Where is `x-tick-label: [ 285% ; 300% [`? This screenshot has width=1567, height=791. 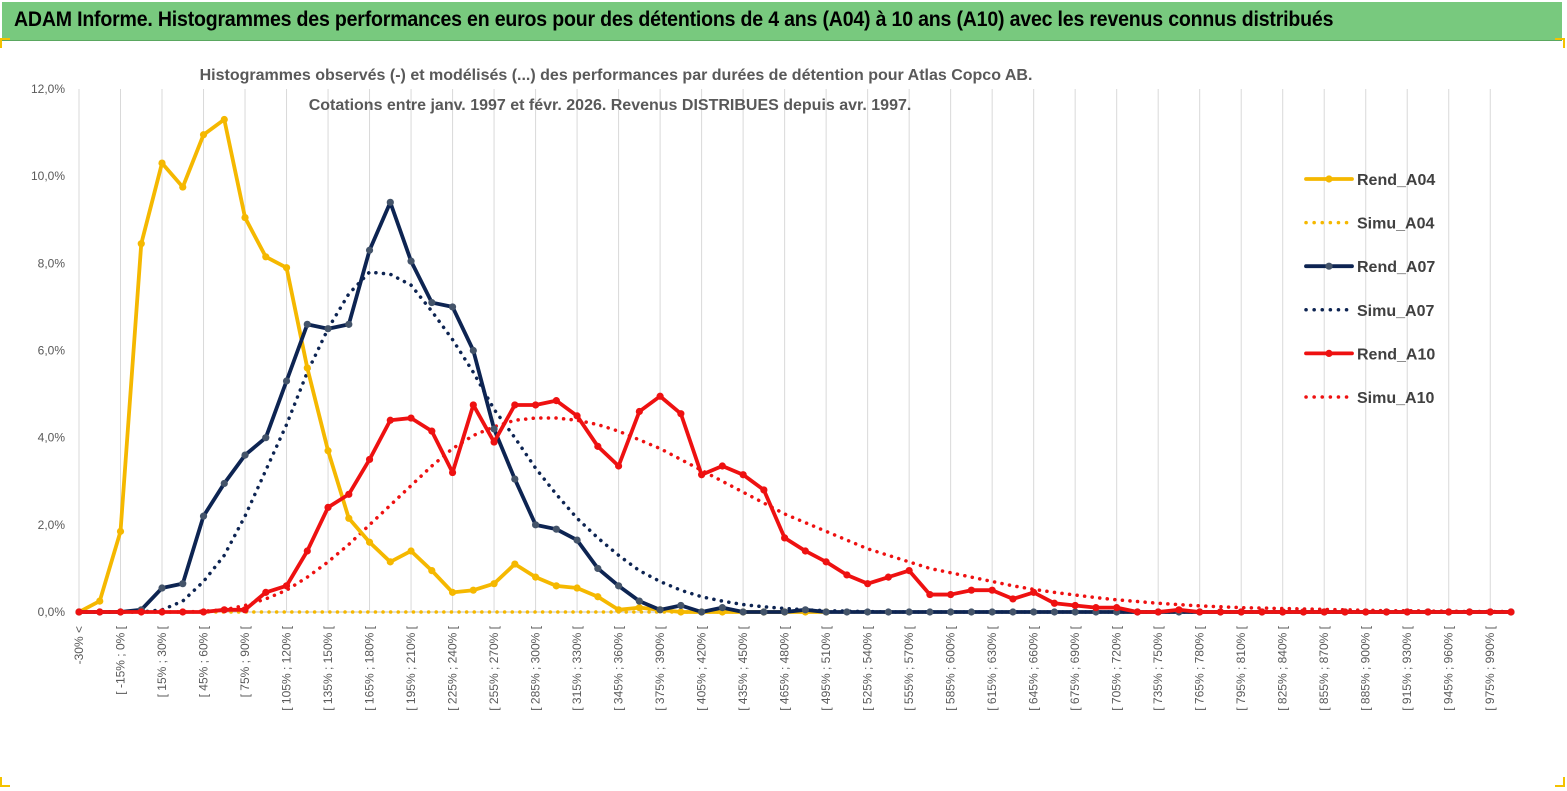
x-tick-label: [ 285% ; 300% [ is located at coordinates (536, 667).